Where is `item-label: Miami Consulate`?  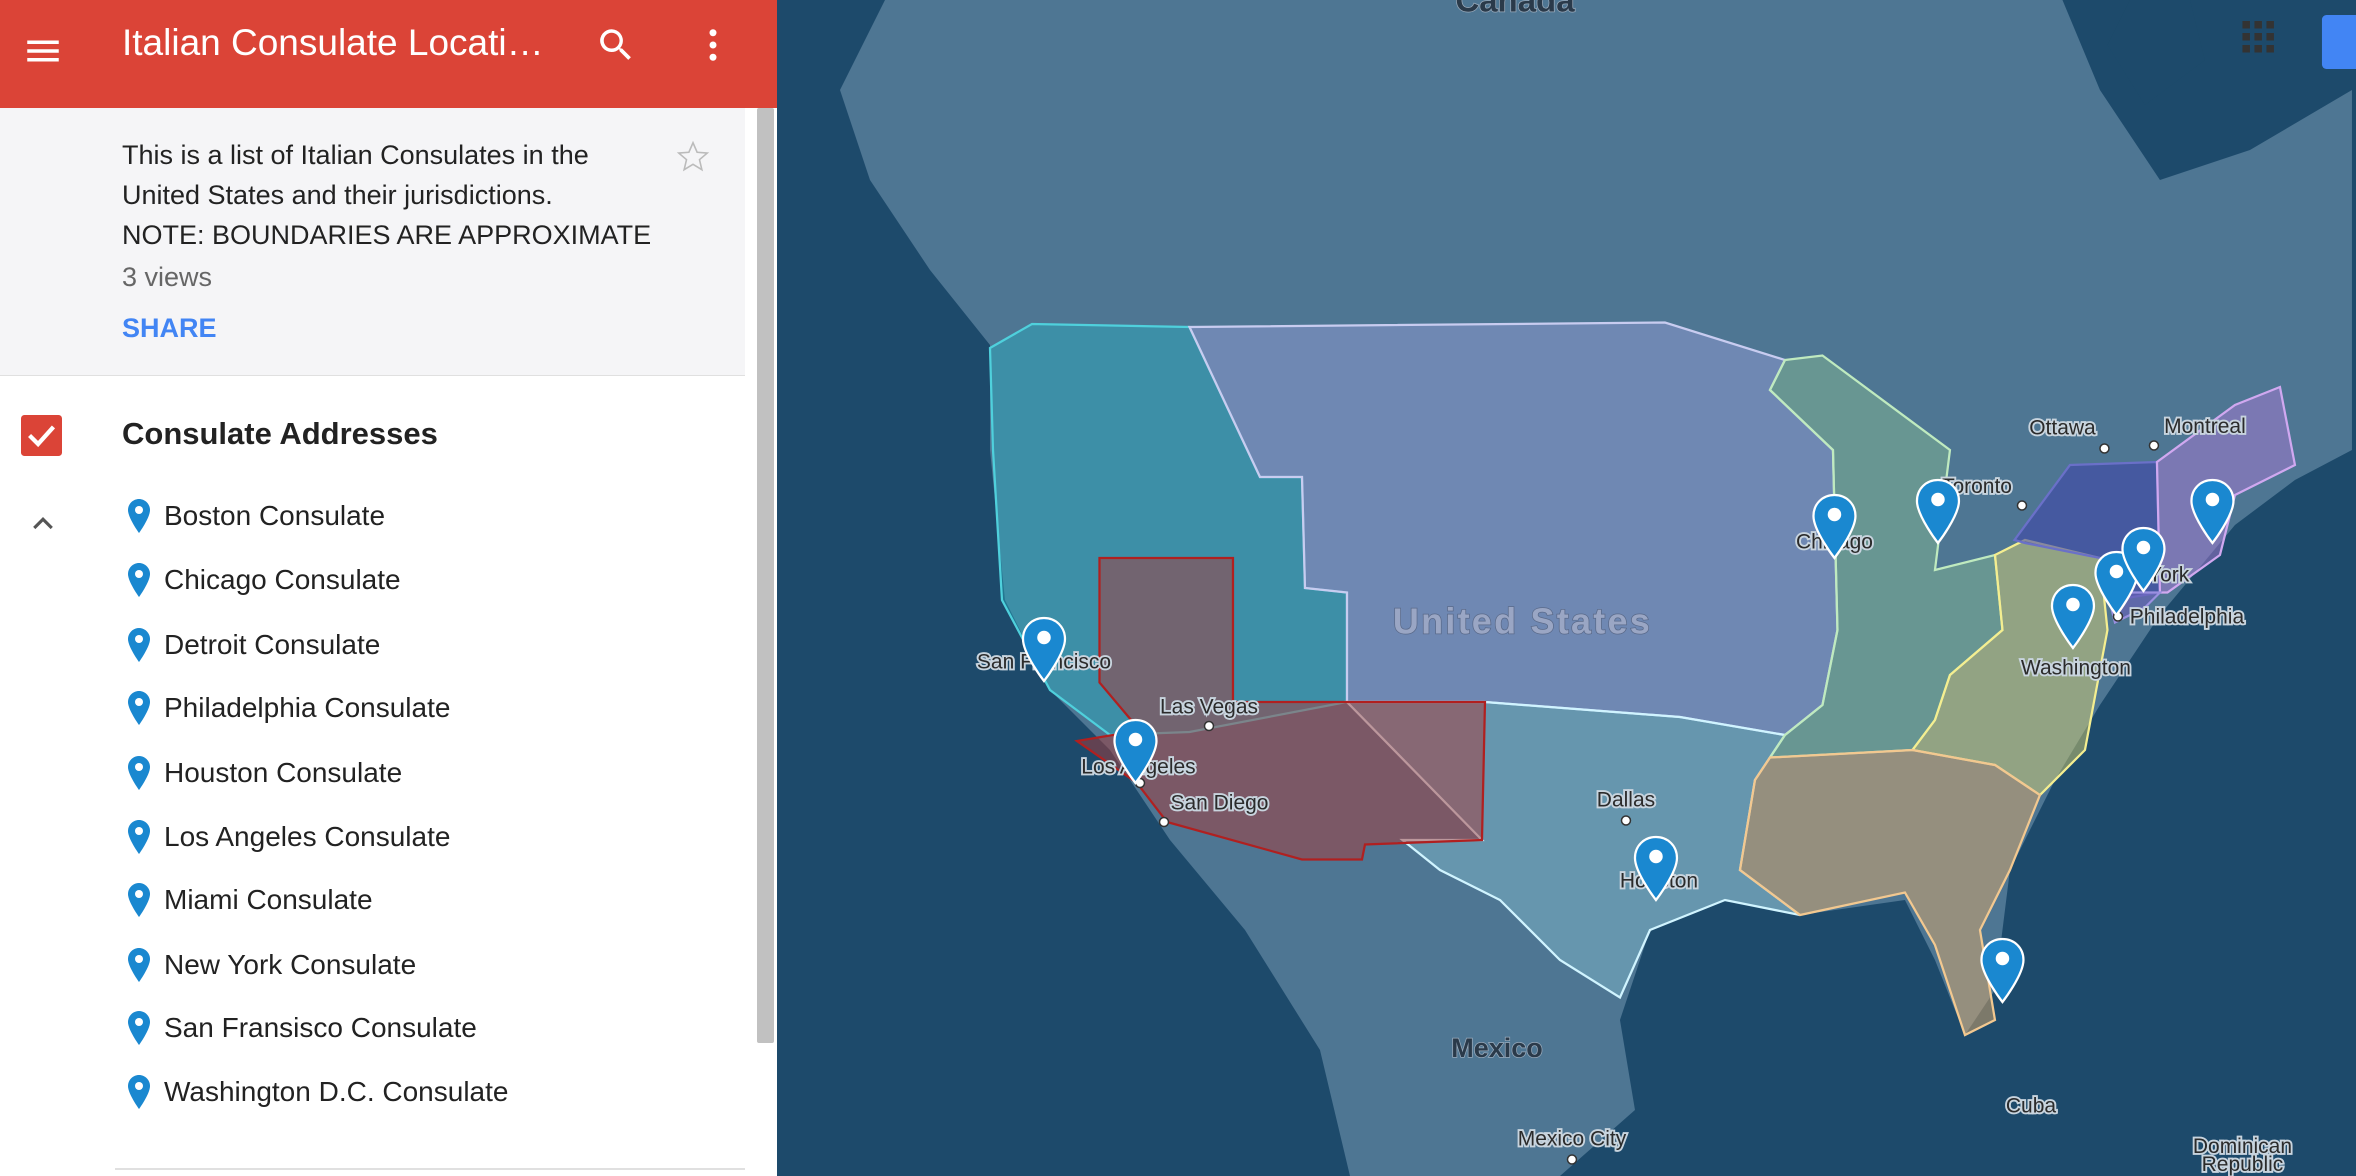
item-label: Miami Consulate is located at coordinates (268, 899).